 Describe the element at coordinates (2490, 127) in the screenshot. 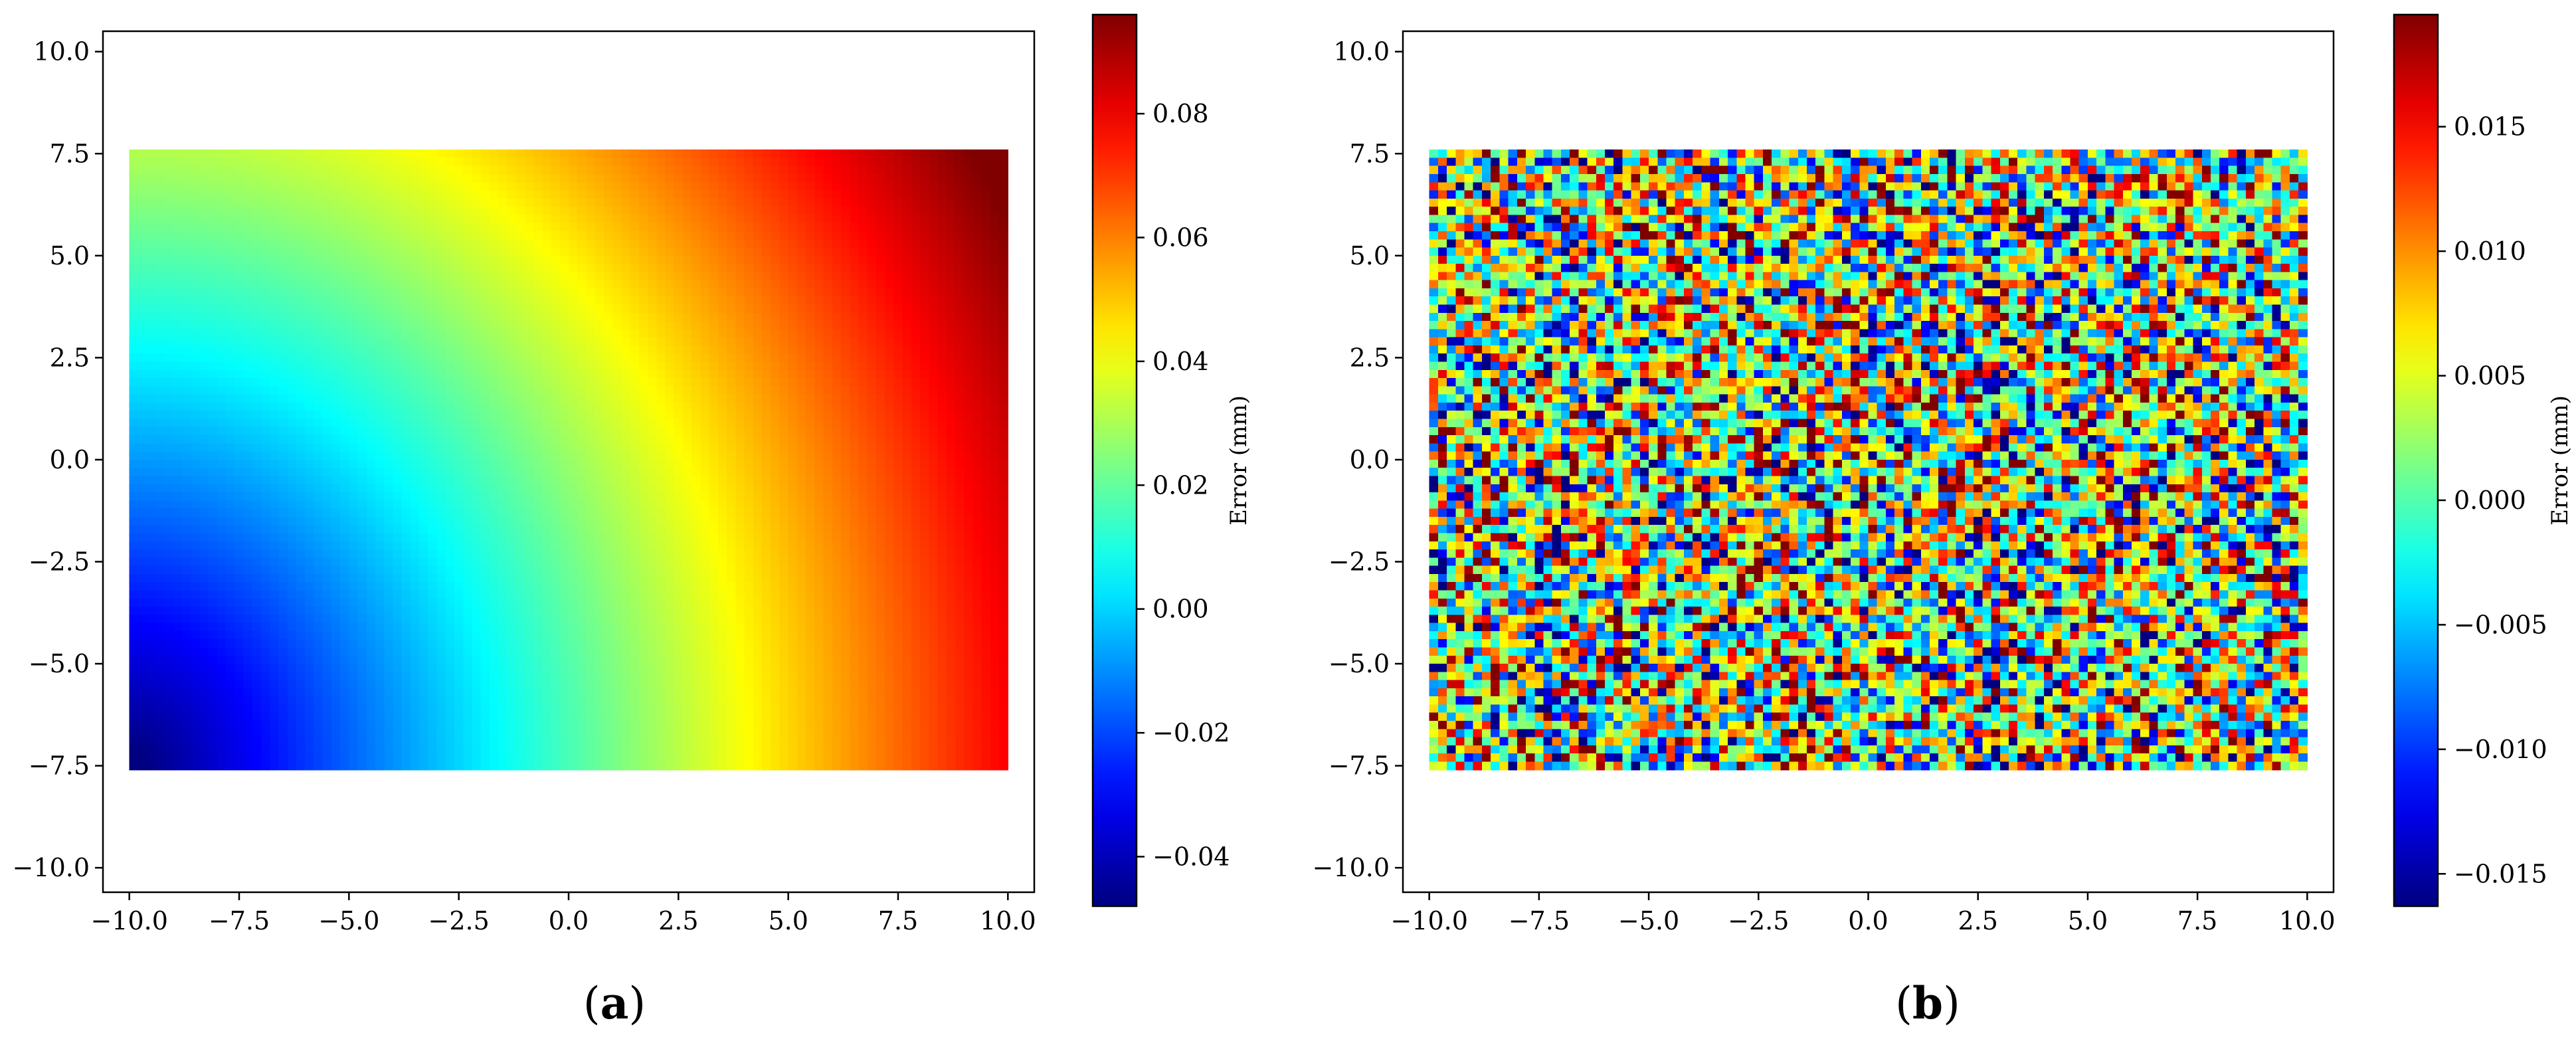

I see `colorbar-tick-label: 0.015` at that location.